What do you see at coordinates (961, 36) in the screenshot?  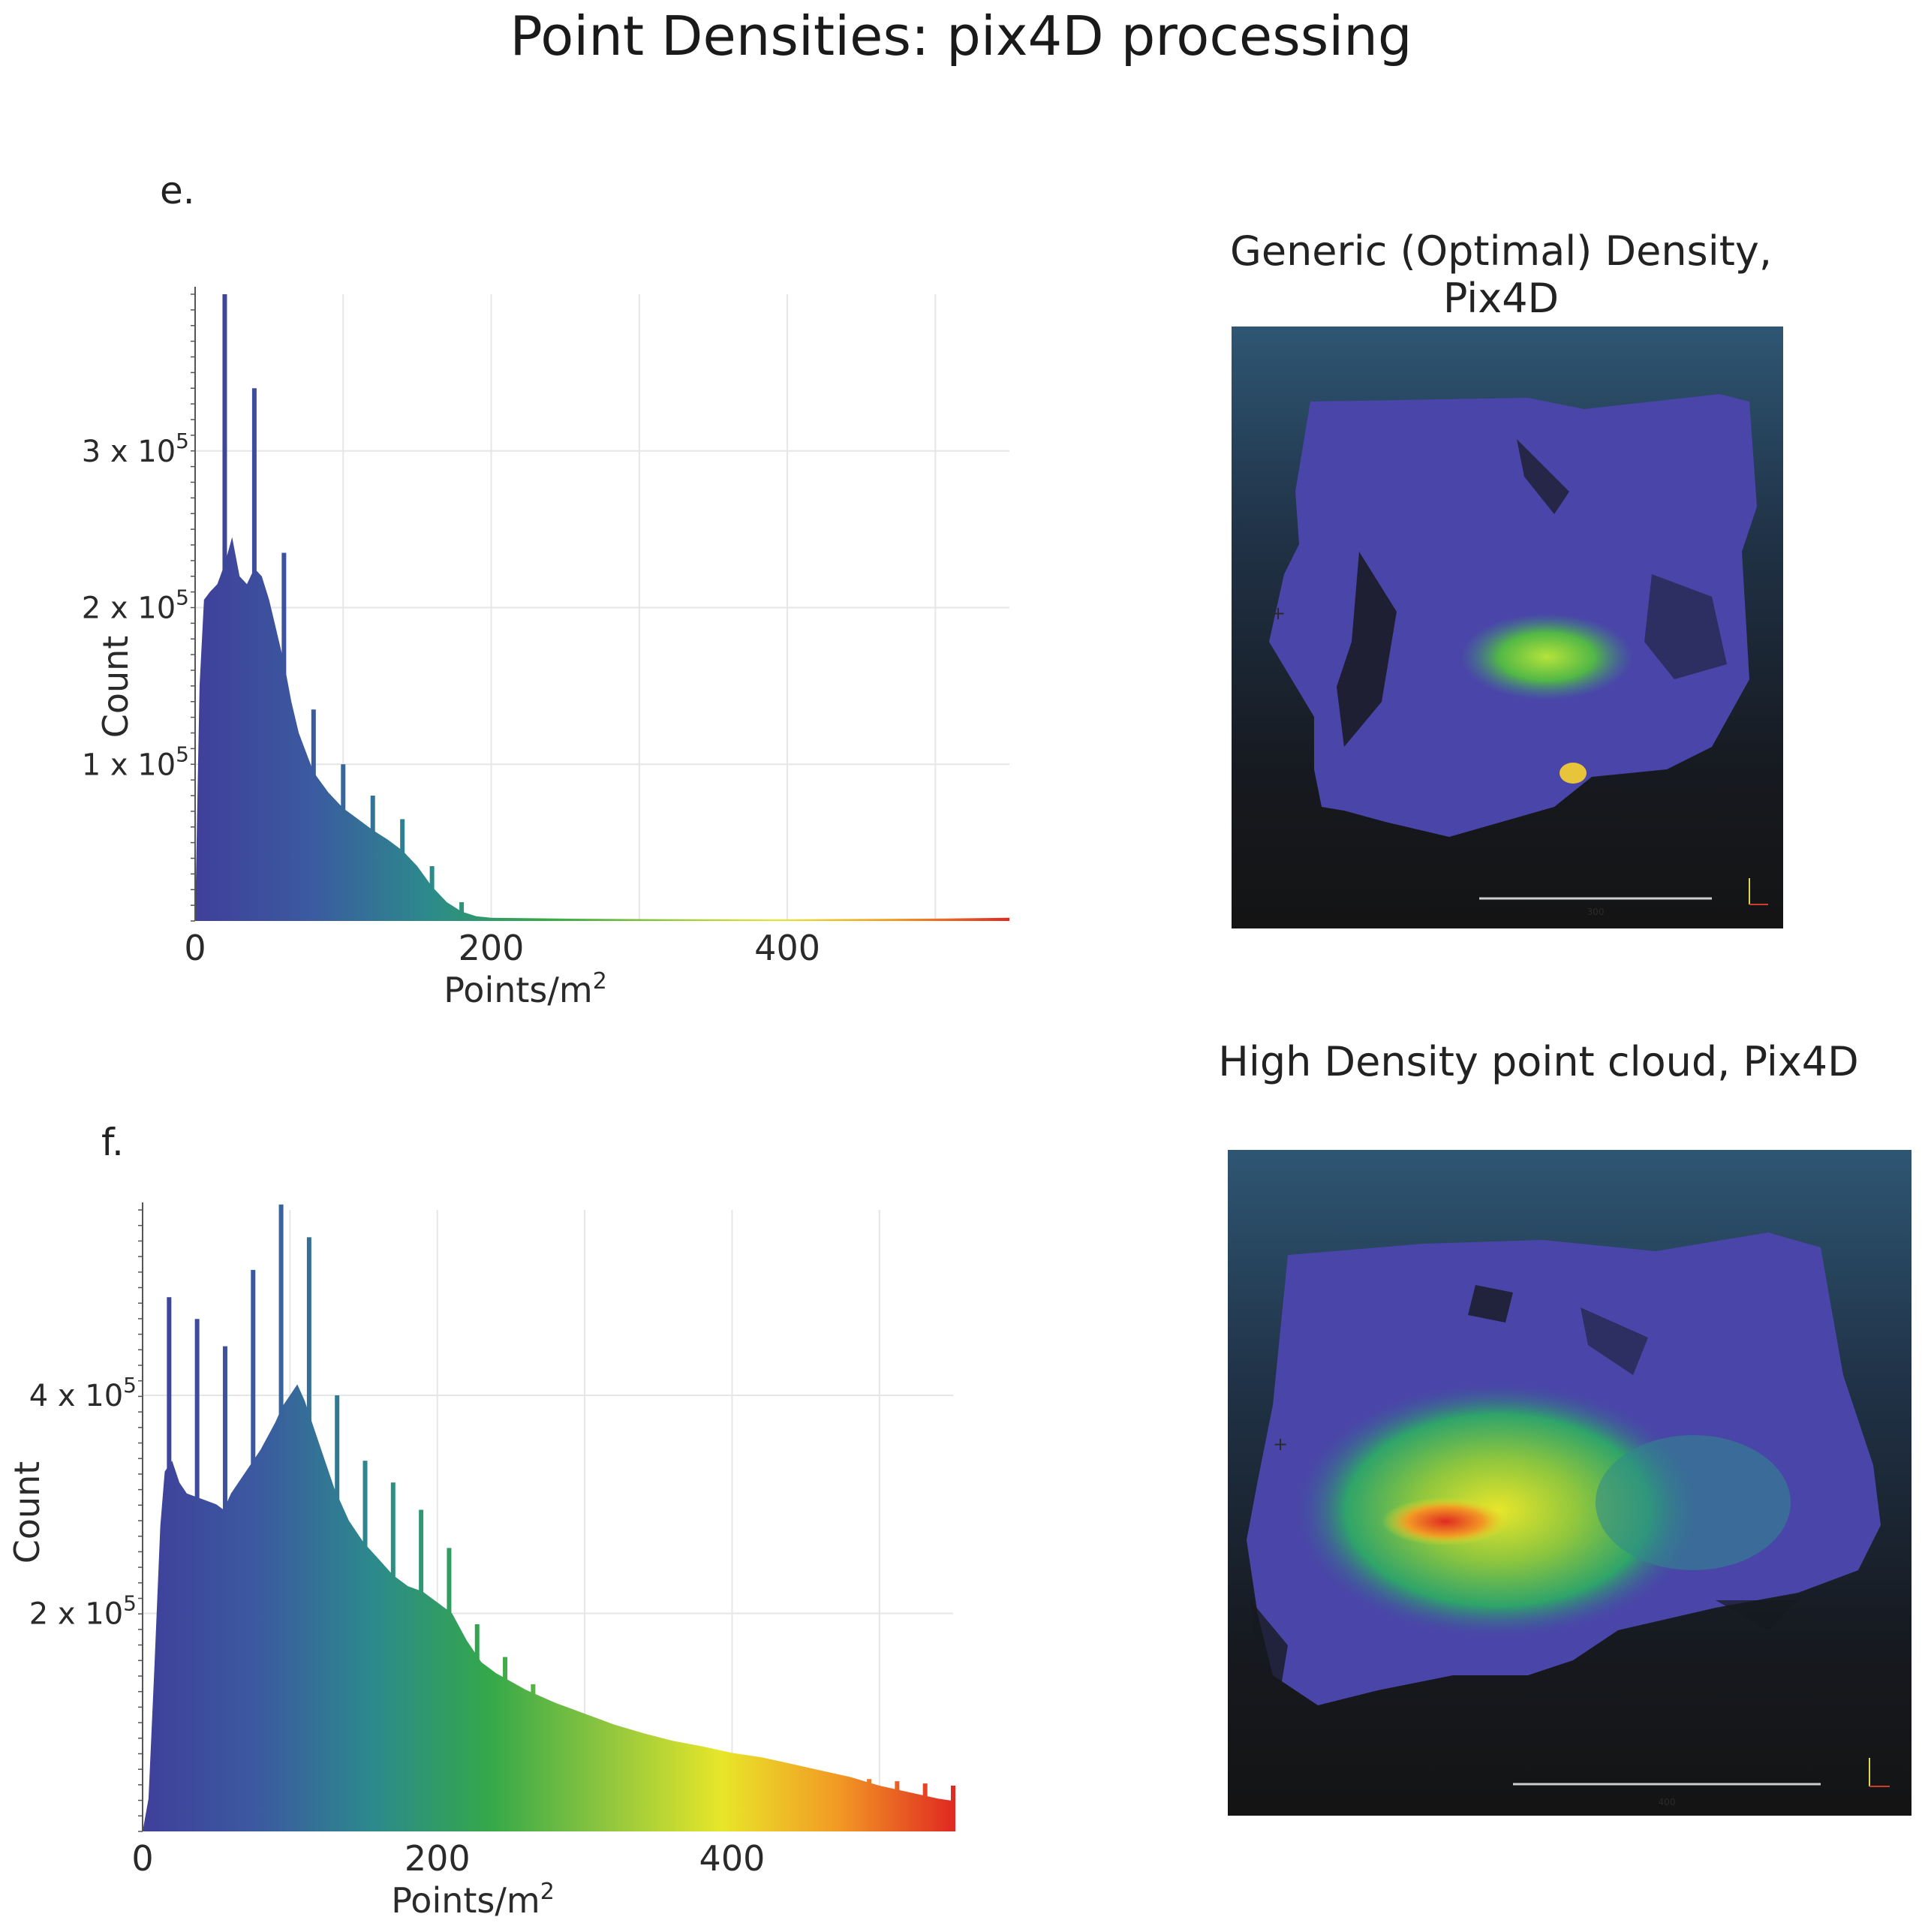 I see `page-title: Point Densities: pix4D processing` at bounding box center [961, 36].